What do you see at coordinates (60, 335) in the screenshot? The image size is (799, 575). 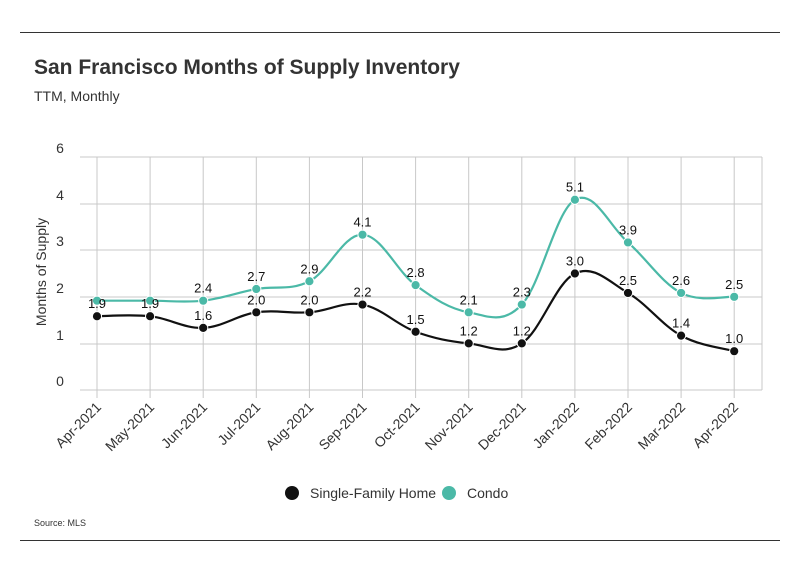 I see `y-tick-label: 1` at bounding box center [60, 335].